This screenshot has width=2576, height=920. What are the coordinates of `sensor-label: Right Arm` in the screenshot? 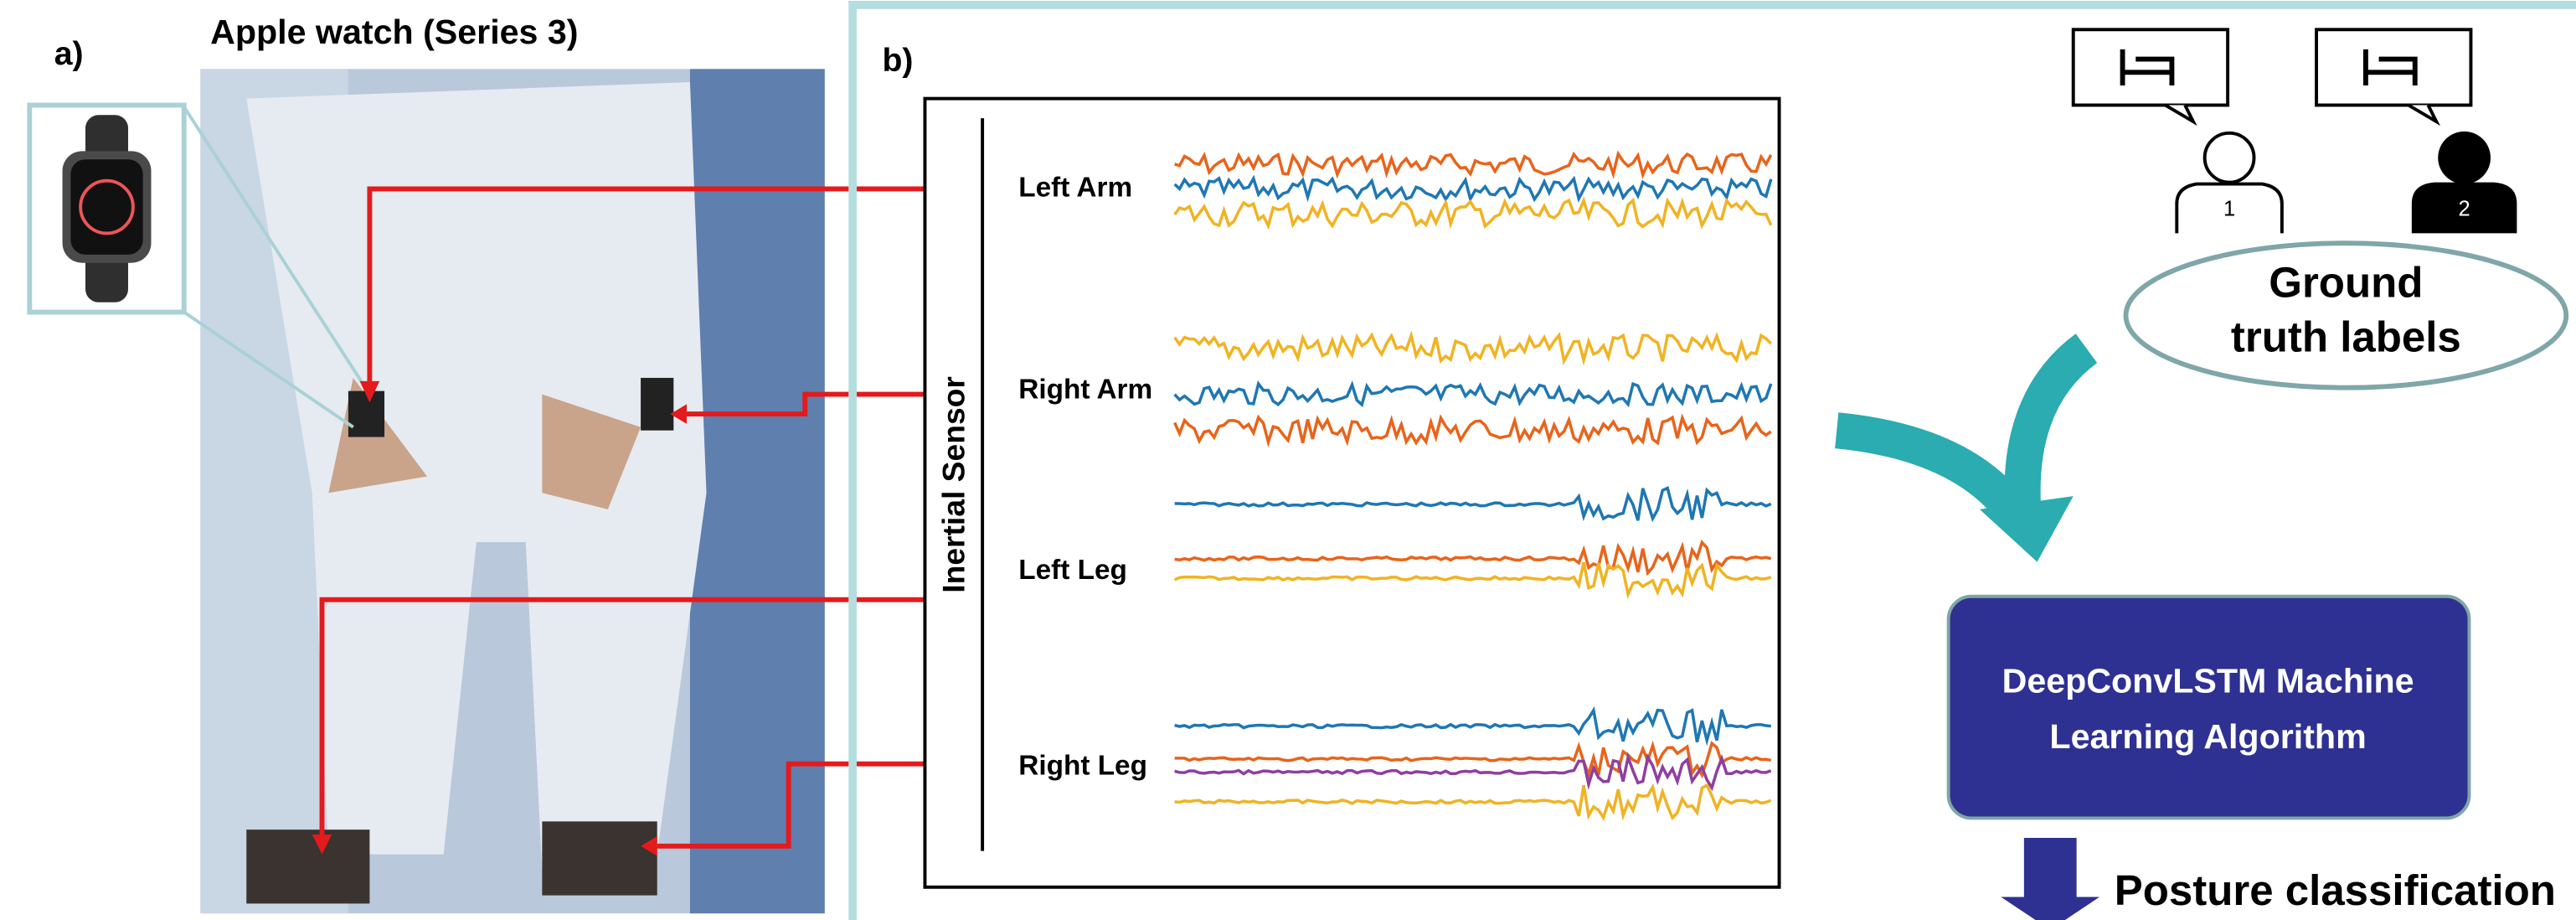 It's located at (1085, 389).